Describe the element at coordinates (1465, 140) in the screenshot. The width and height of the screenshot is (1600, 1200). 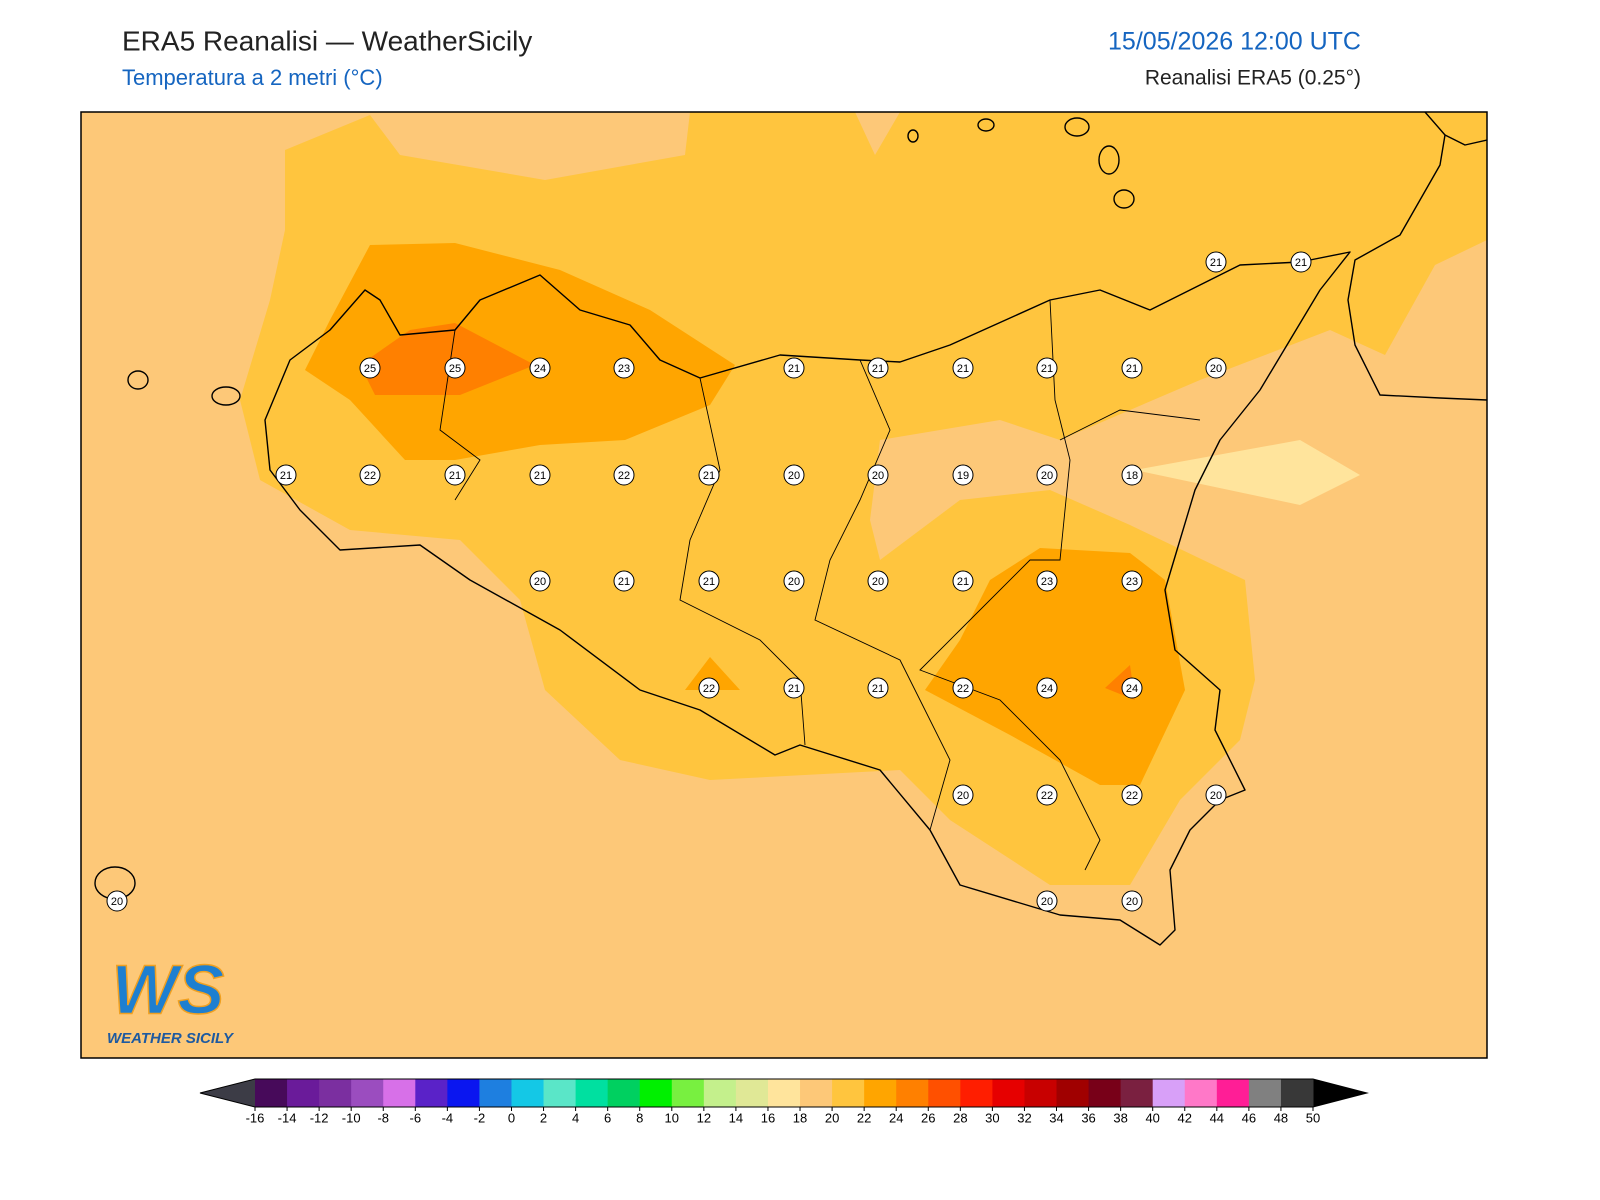
I see `calabria-coast-north` at that location.